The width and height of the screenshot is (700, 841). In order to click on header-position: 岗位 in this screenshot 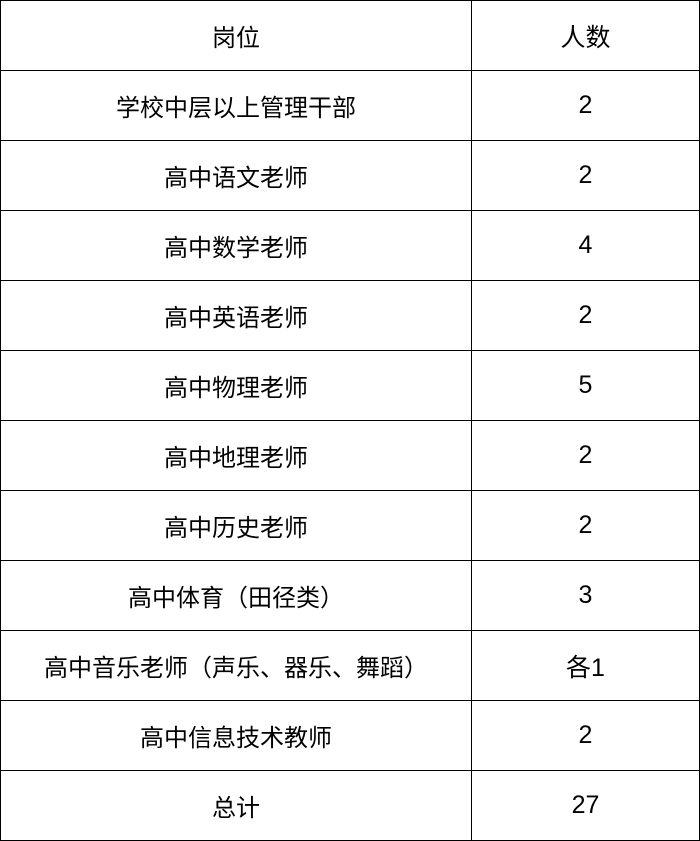, I will do `click(236, 35)`.